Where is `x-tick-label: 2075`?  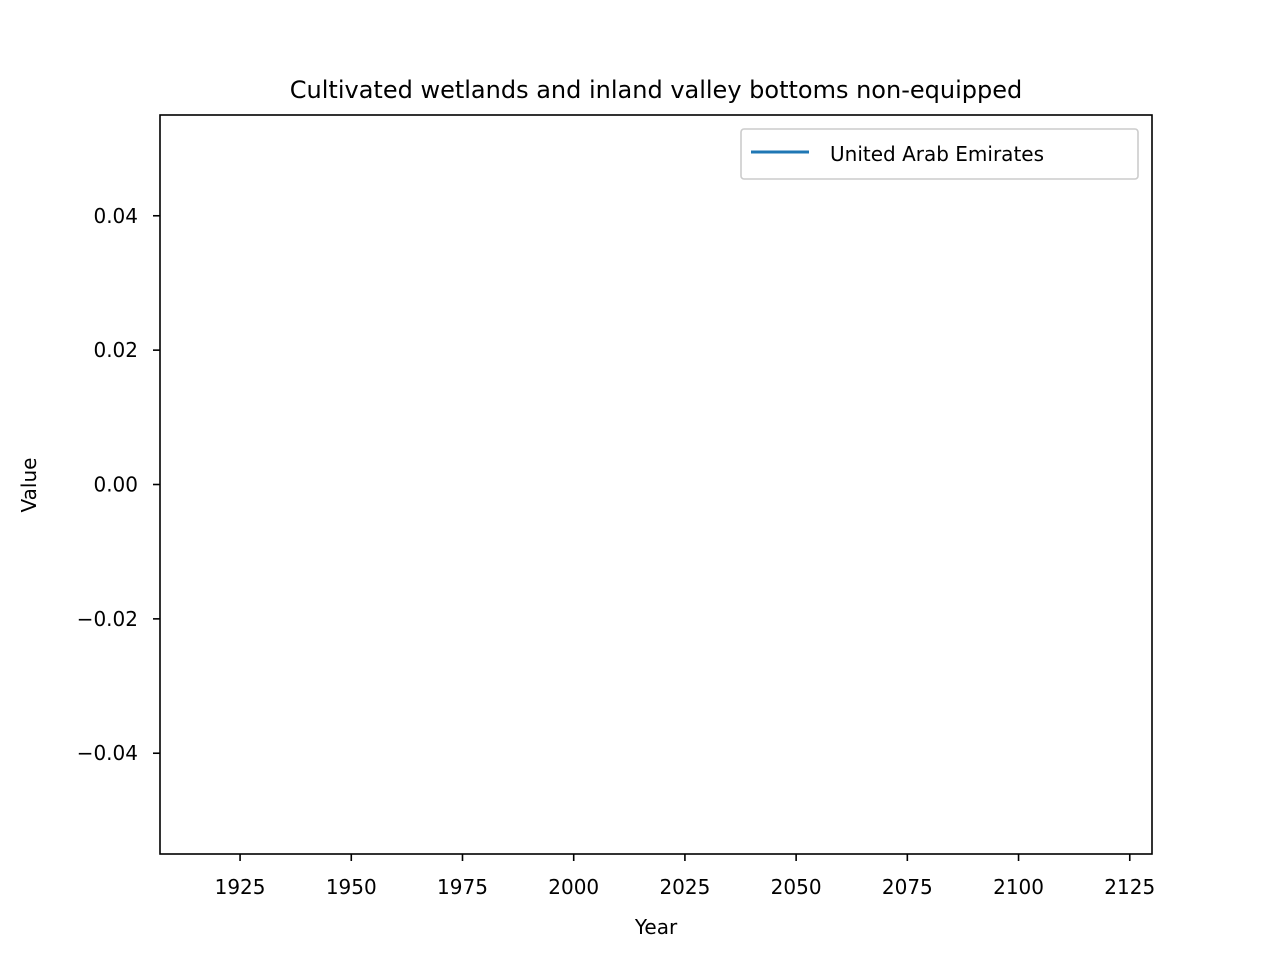
x-tick-label: 2075 is located at coordinates (907, 887).